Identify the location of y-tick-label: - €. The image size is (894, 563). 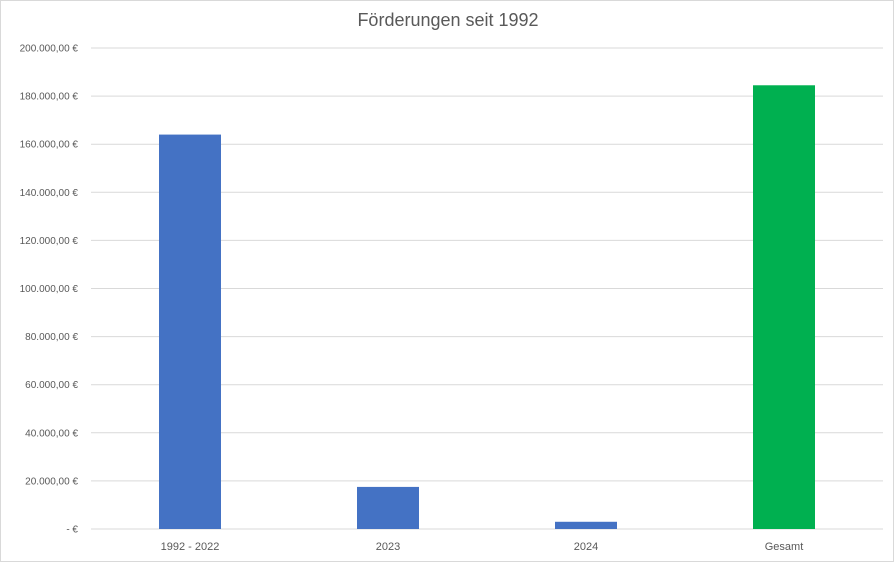
(72, 530).